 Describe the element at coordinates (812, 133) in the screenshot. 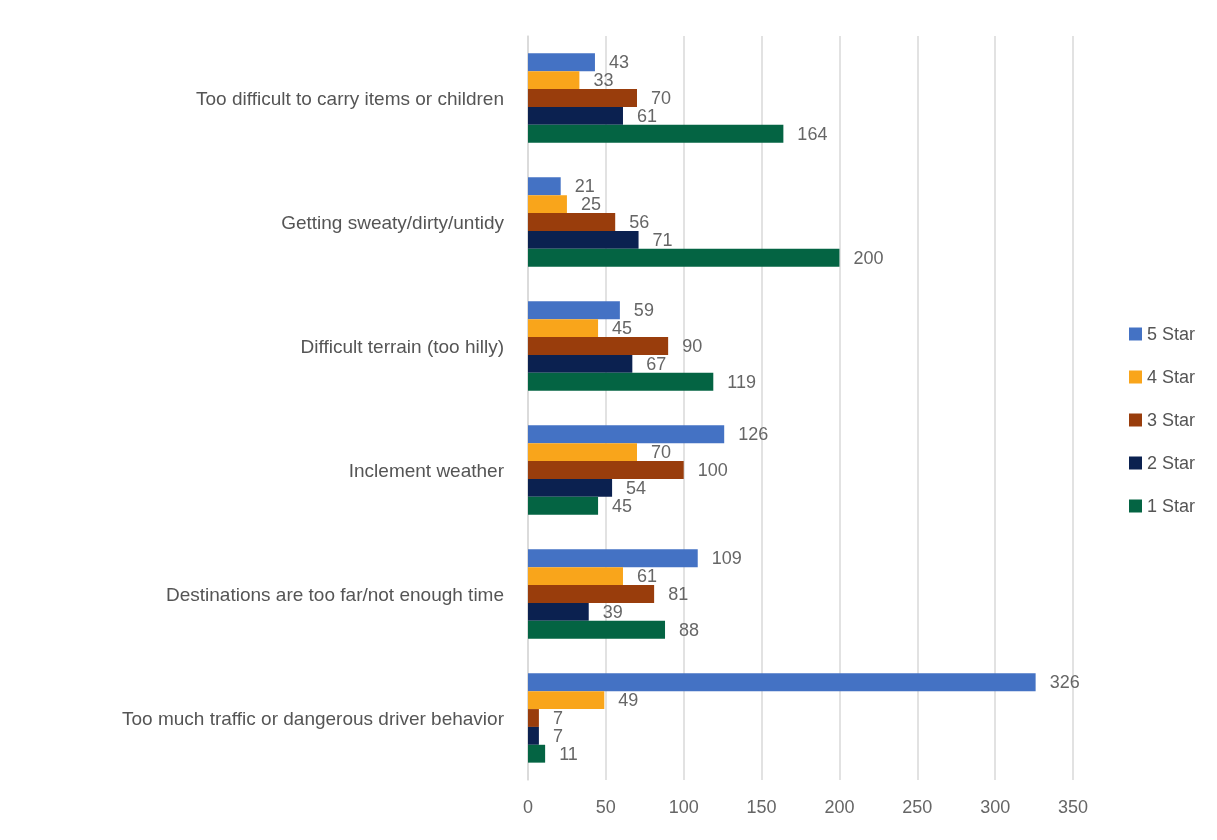

I see `data-label: 164` at that location.